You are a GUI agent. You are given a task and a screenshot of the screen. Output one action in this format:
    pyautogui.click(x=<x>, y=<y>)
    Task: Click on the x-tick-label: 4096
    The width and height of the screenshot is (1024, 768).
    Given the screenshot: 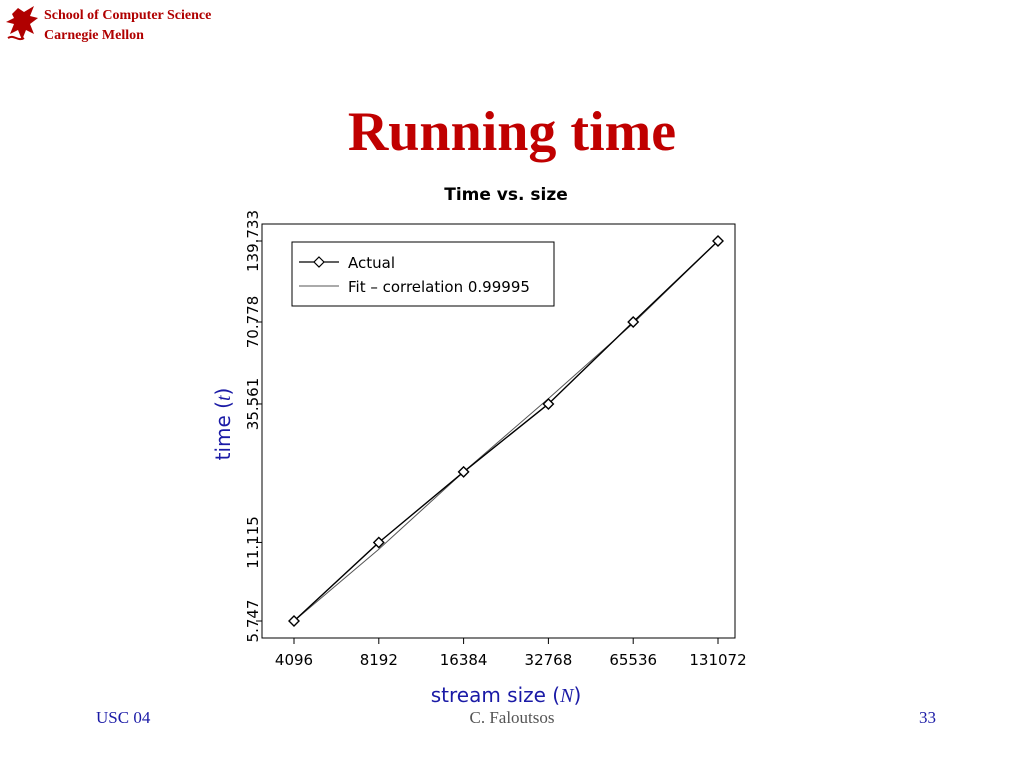 What is the action you would take?
    pyautogui.click(x=294, y=660)
    